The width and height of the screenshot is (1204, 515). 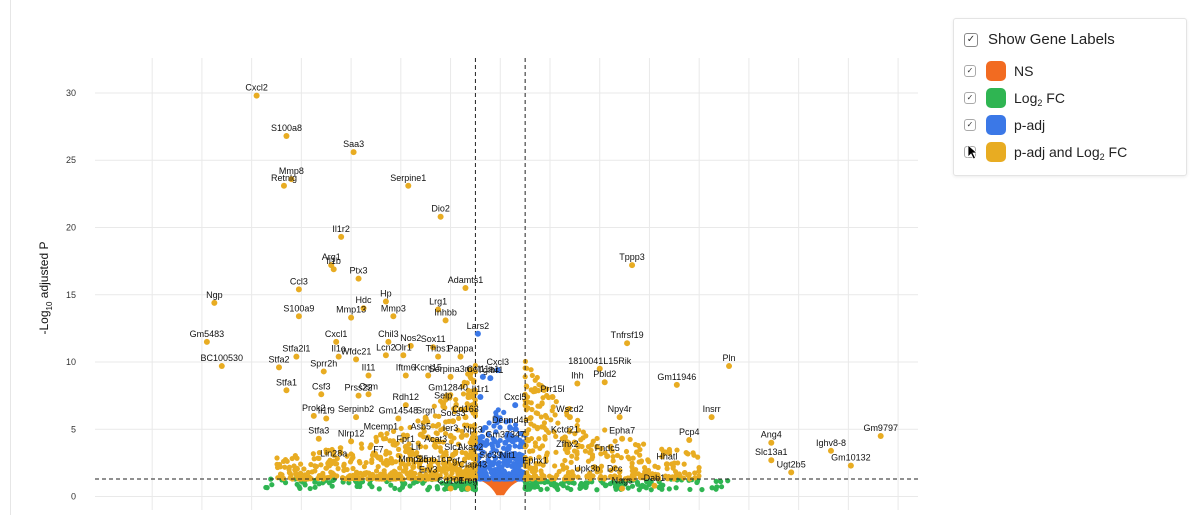 I want to click on gene-label: Stfa1, so click(x=286, y=382).